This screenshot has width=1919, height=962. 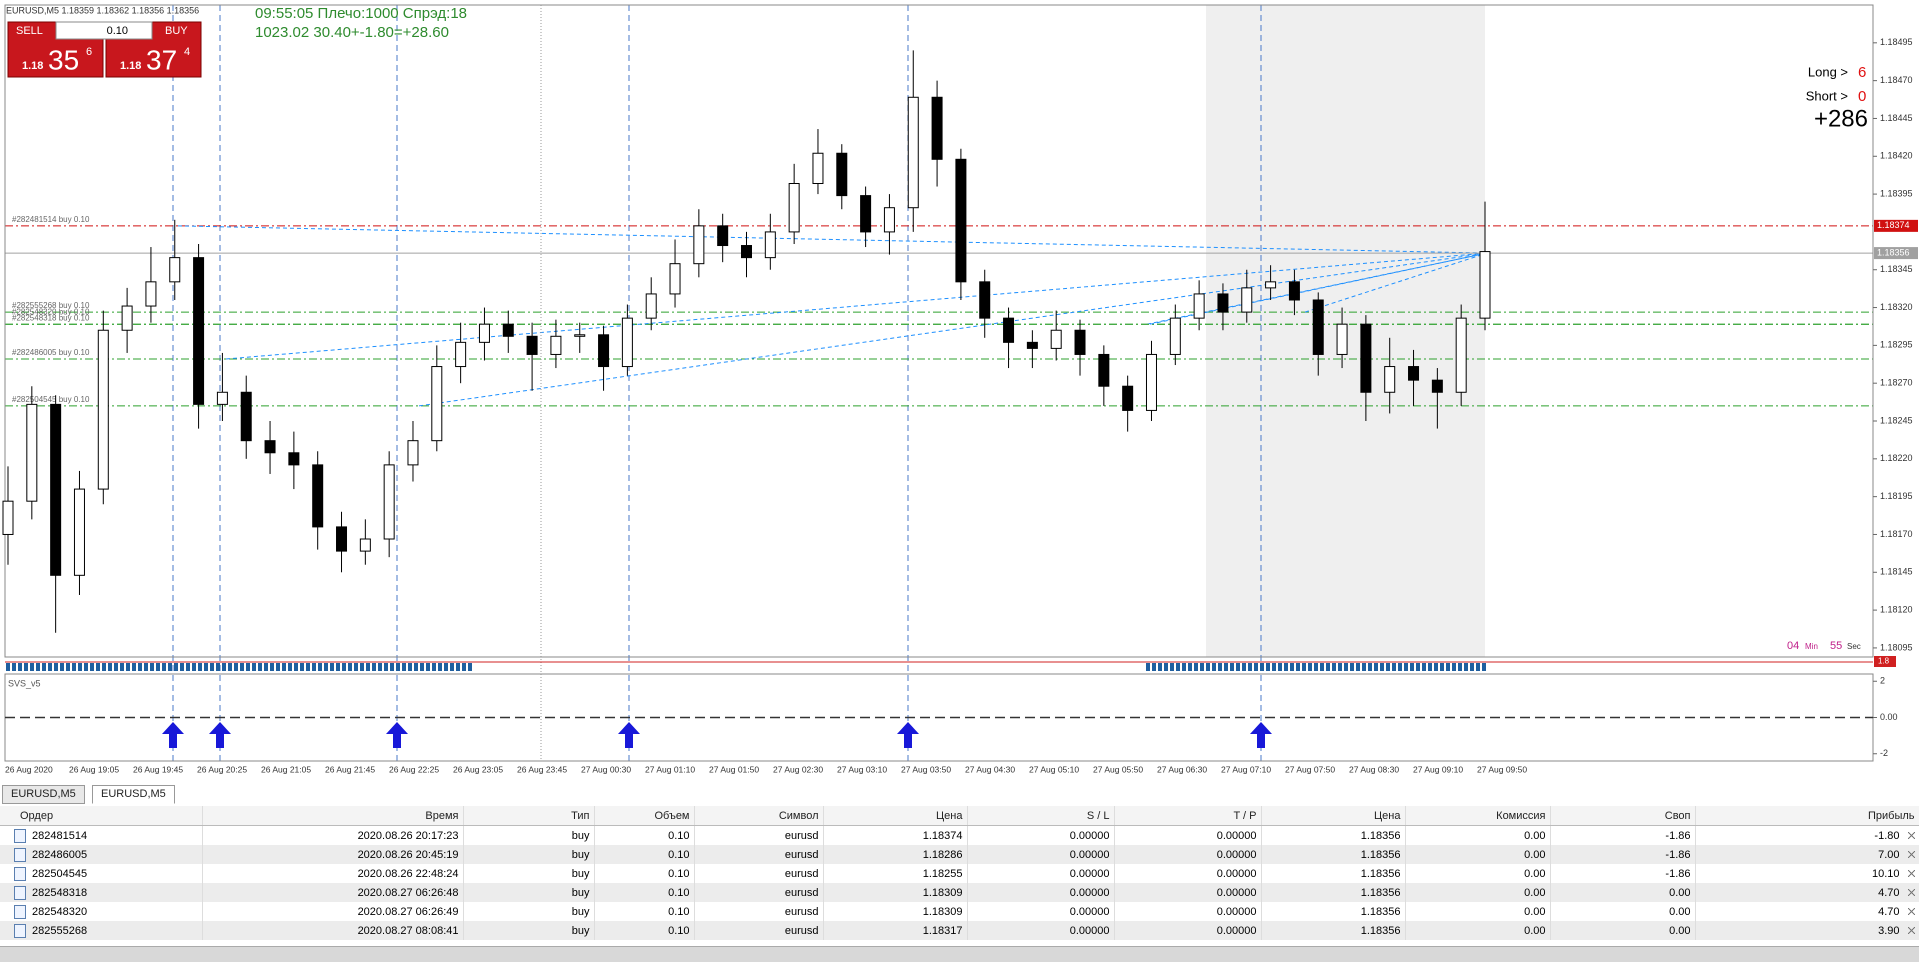 What do you see at coordinates (670, 769) in the screenshot?
I see `x-tick-label: 27 Aug 01:10` at bounding box center [670, 769].